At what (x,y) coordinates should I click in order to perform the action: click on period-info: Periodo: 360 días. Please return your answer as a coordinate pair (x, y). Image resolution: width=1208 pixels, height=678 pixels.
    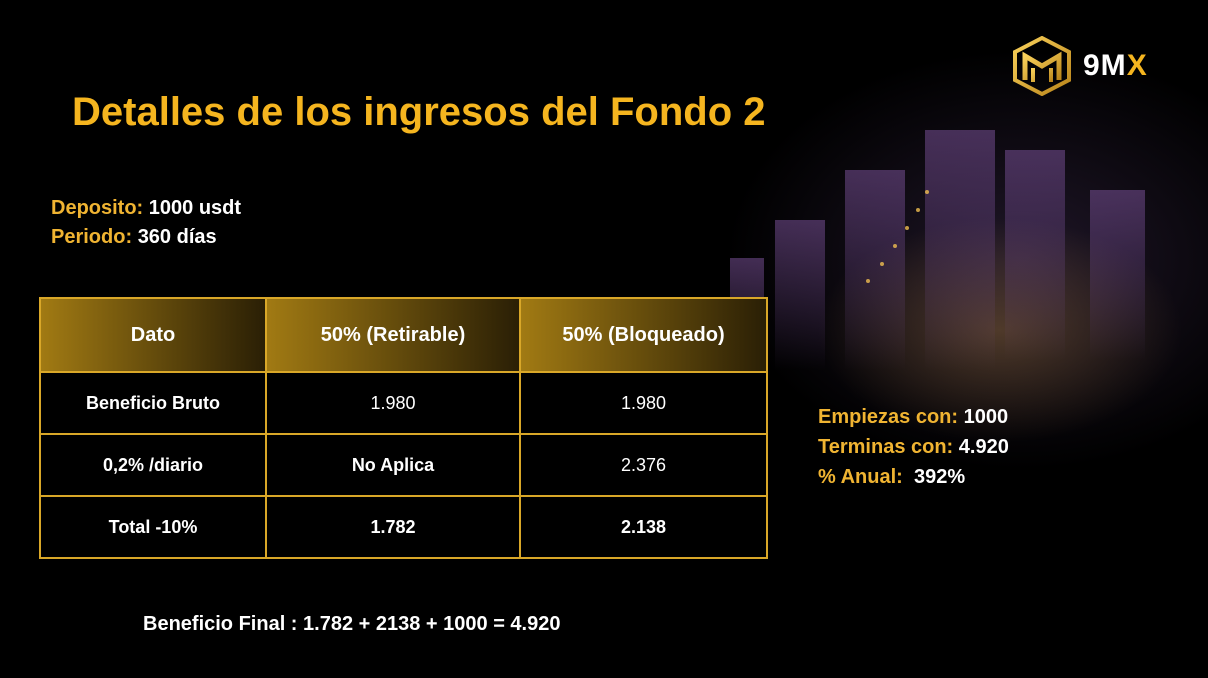
    Looking at the image, I should click on (134, 237).